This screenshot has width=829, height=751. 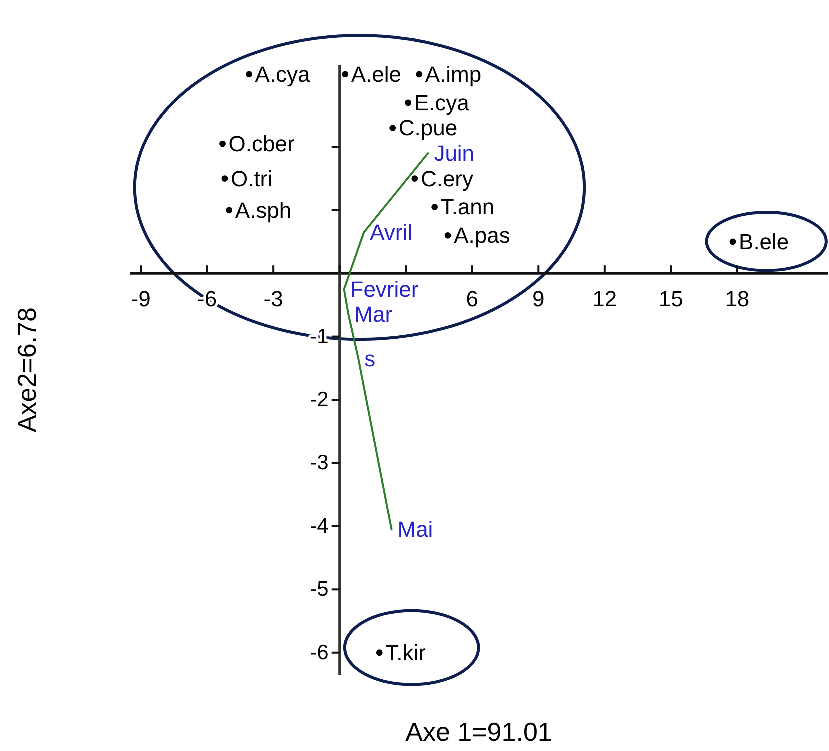 What do you see at coordinates (376, 74) in the screenshot?
I see `annotation: A.ele` at bounding box center [376, 74].